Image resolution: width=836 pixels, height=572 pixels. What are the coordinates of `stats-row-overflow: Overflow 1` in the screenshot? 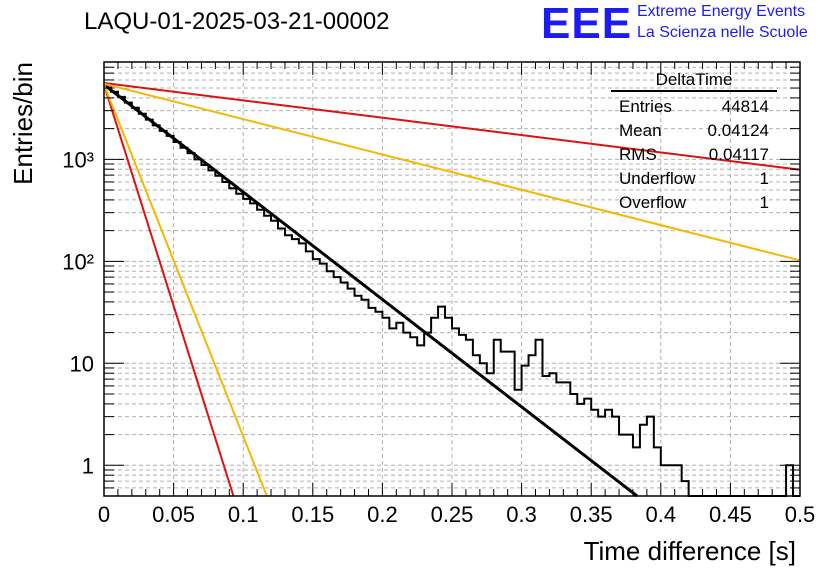 It's located at (694, 203).